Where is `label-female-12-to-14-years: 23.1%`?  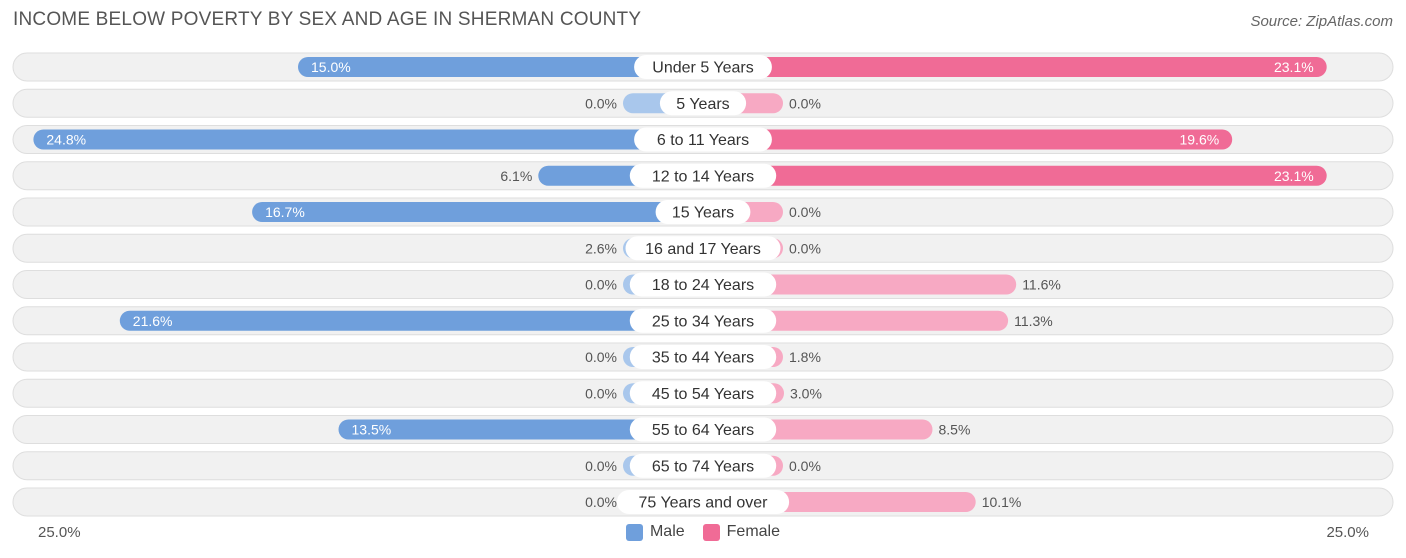 label-female-12-to-14-years: 23.1% is located at coordinates (1294, 176).